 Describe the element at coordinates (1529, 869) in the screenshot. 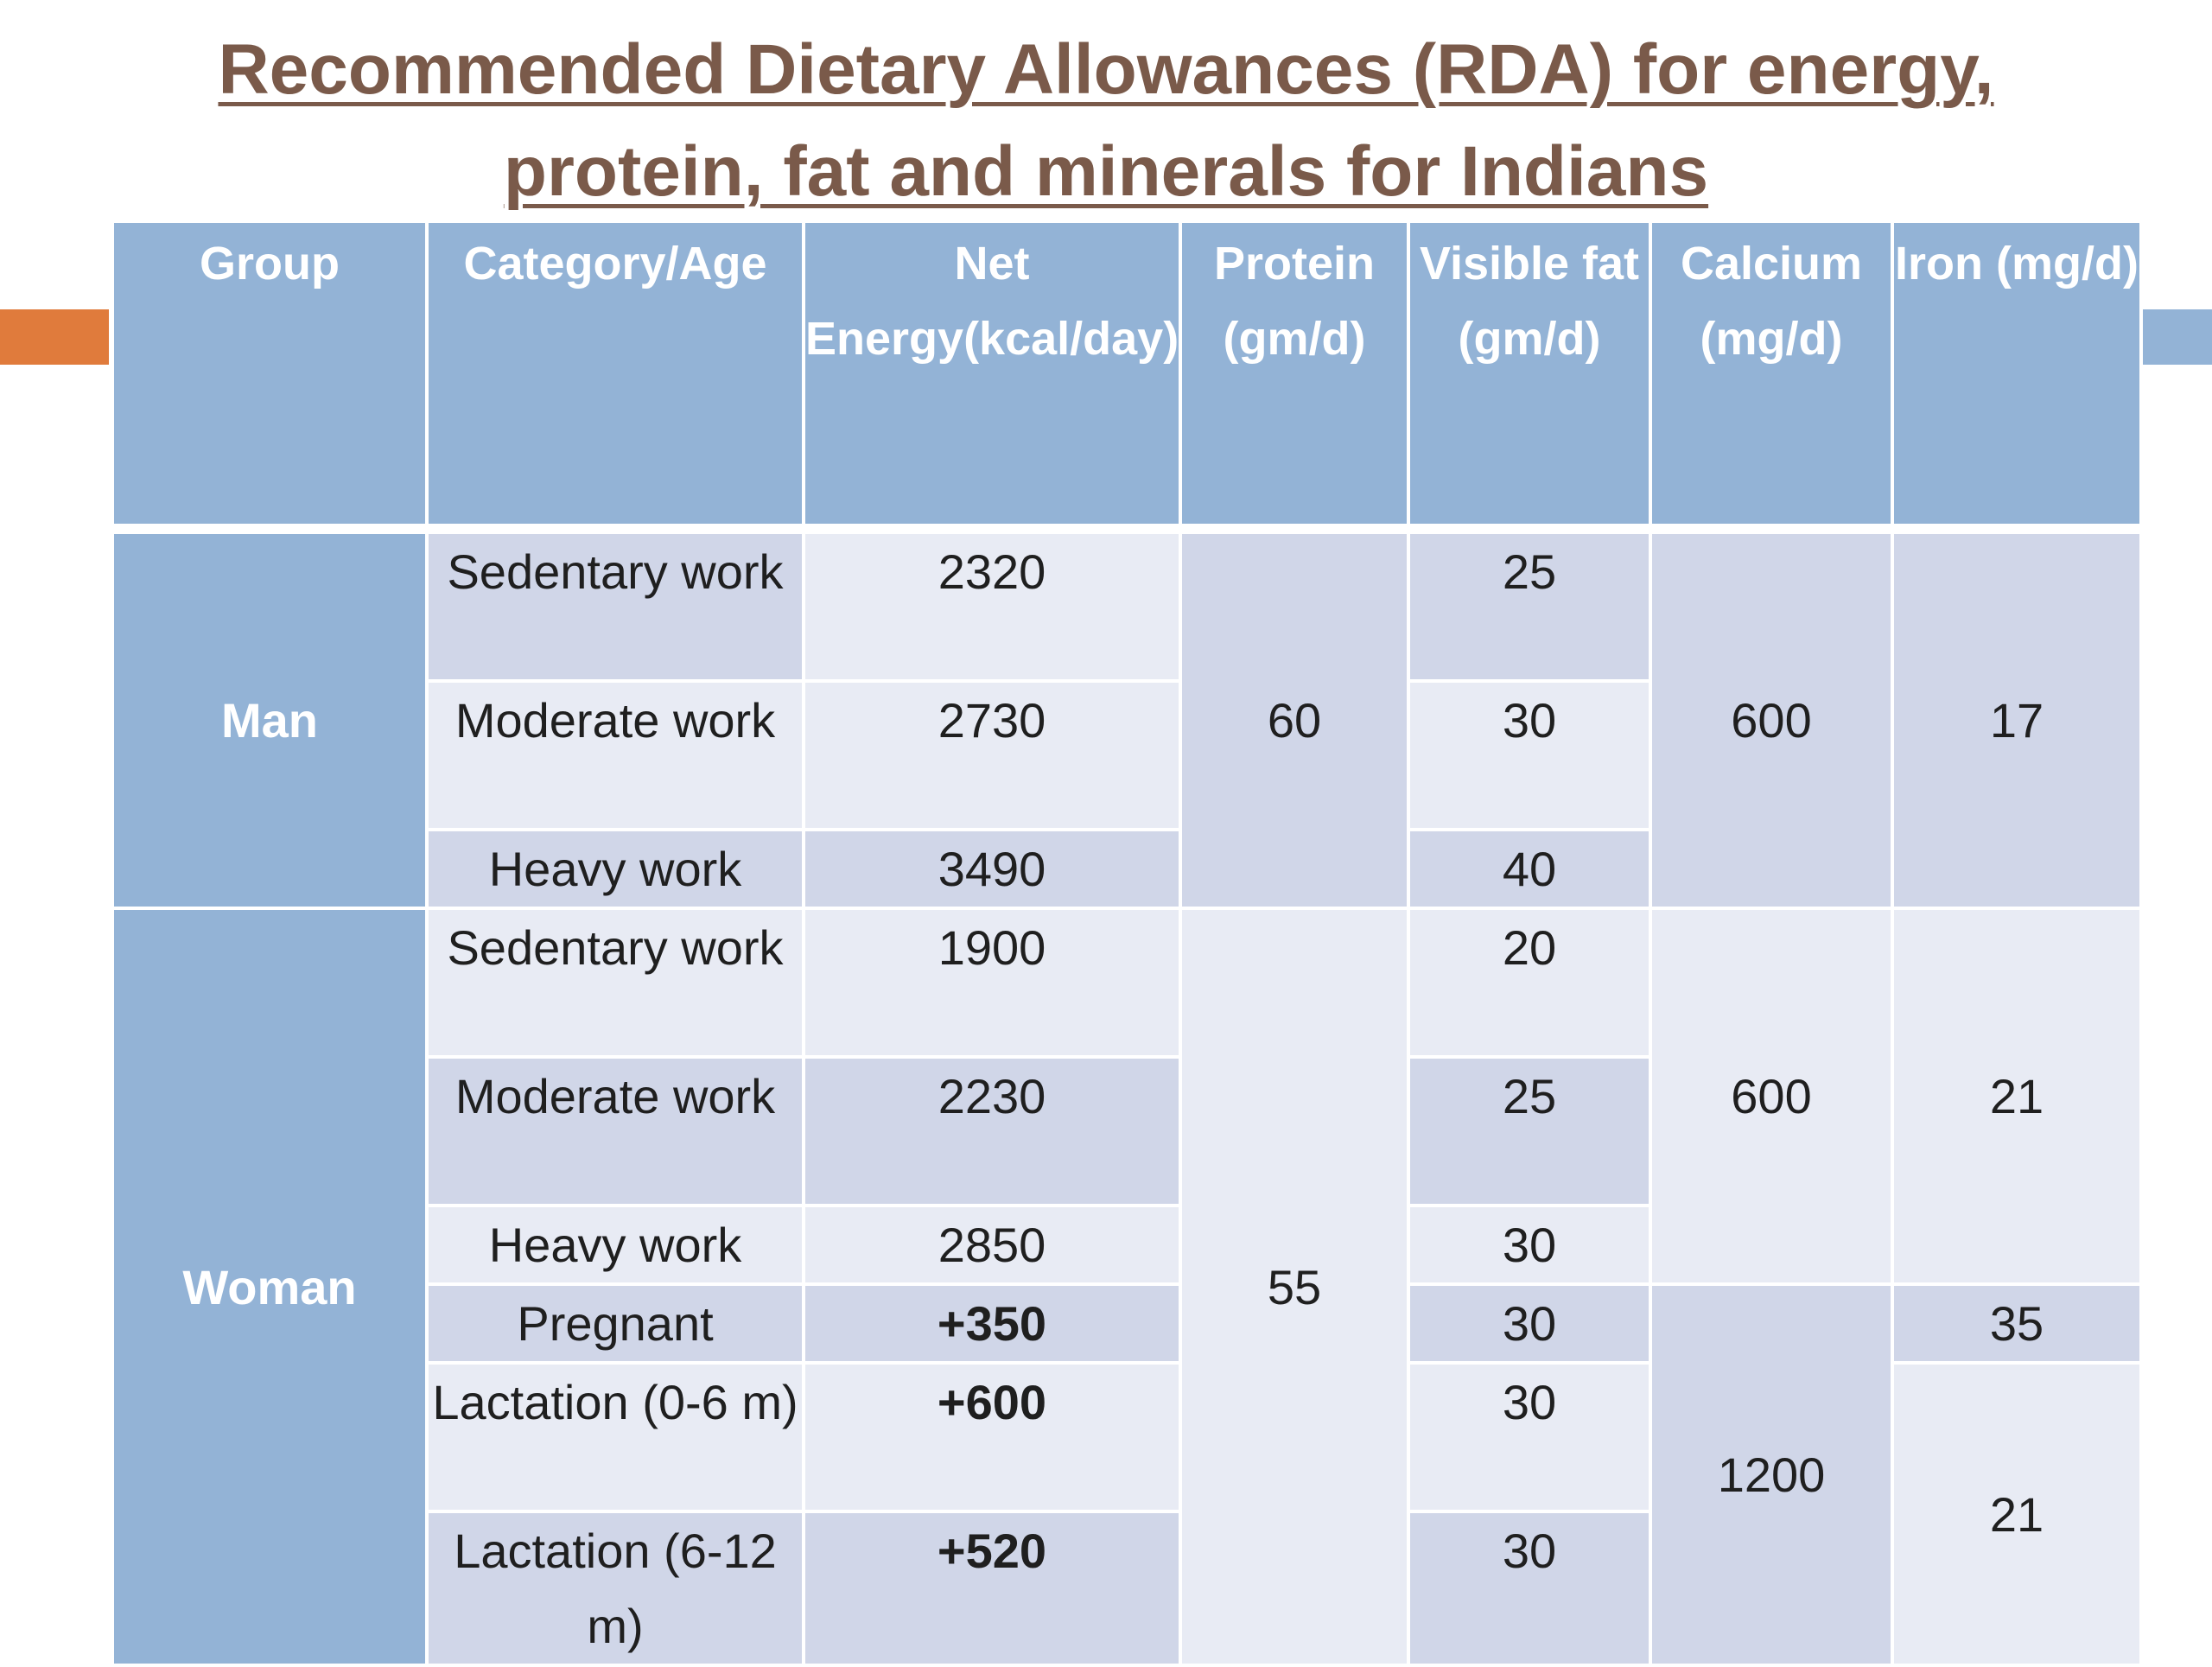

I see `fat-cell: 40` at that location.